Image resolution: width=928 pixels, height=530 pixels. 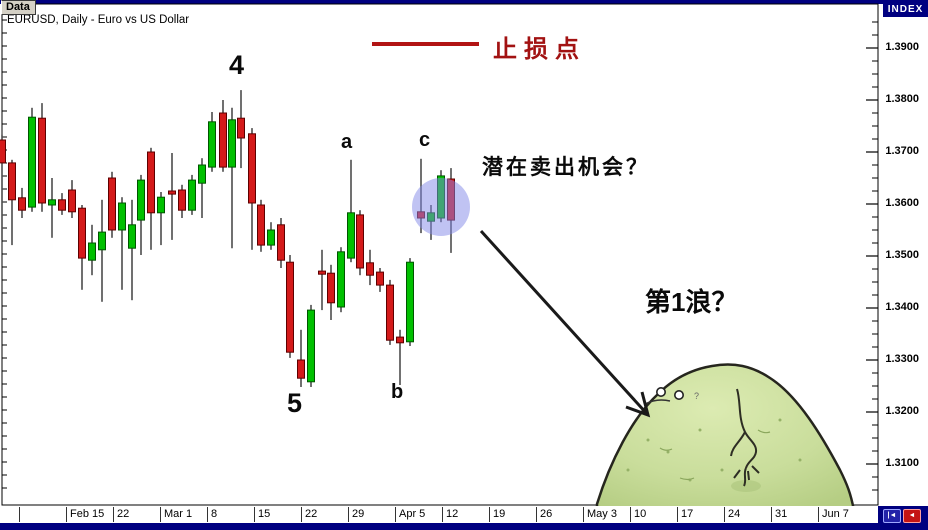 I want to click on elliott-wave-5-label: 5, so click(x=295, y=403).